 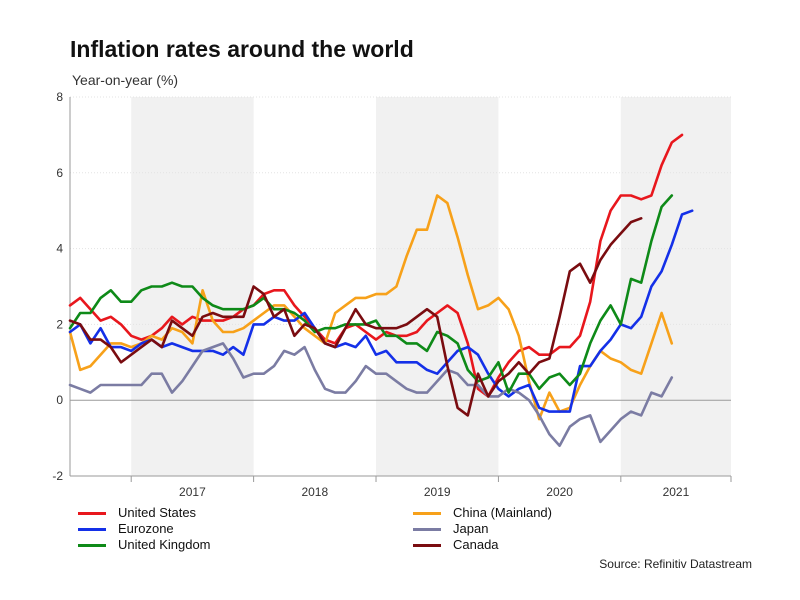 What do you see at coordinates (57, 476) in the screenshot?
I see `y-tick-label: -2` at bounding box center [57, 476].